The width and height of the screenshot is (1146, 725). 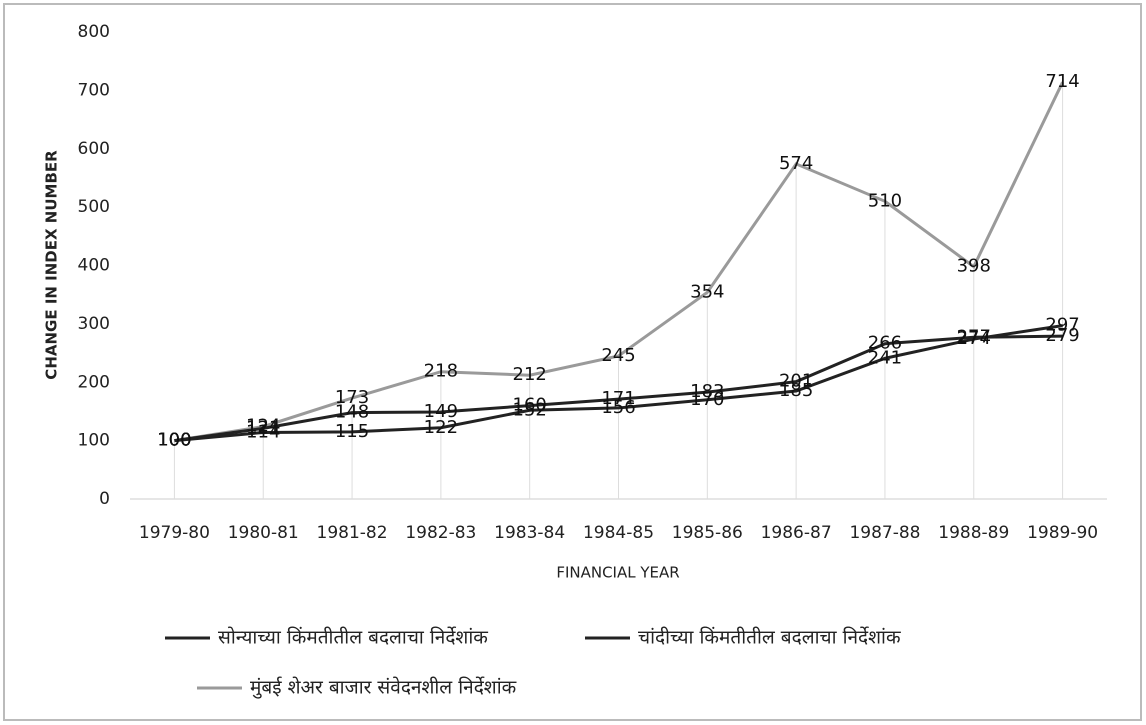 I want to click on y-tick-label: 700, so click(x=94, y=90).